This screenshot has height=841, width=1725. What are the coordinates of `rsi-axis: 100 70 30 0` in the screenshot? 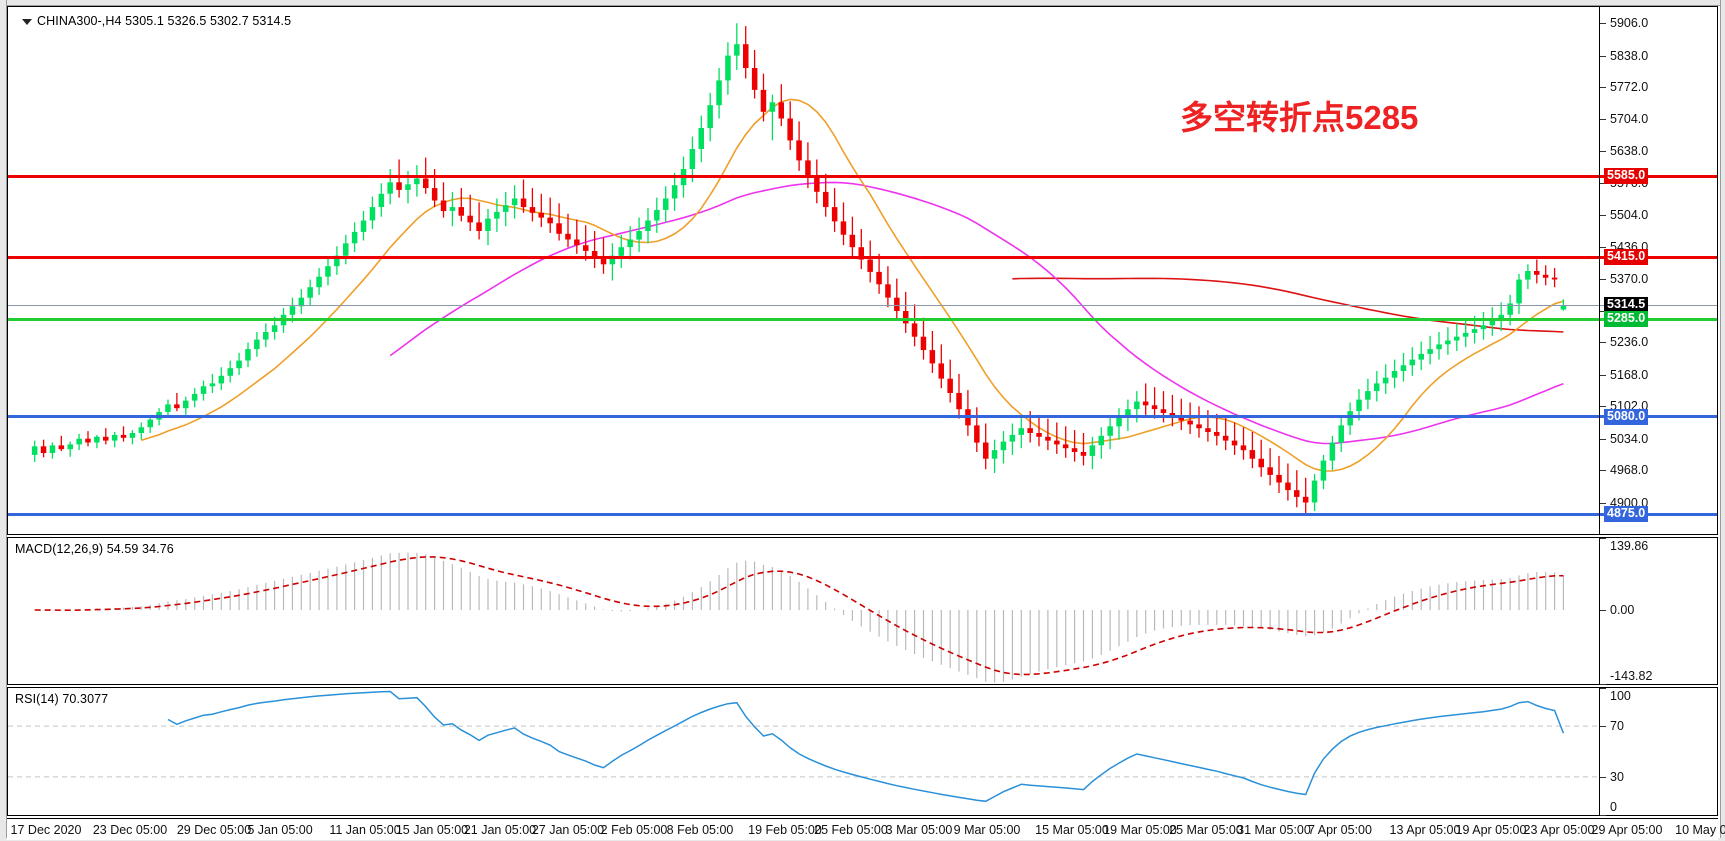 It's located at (1658, 752).